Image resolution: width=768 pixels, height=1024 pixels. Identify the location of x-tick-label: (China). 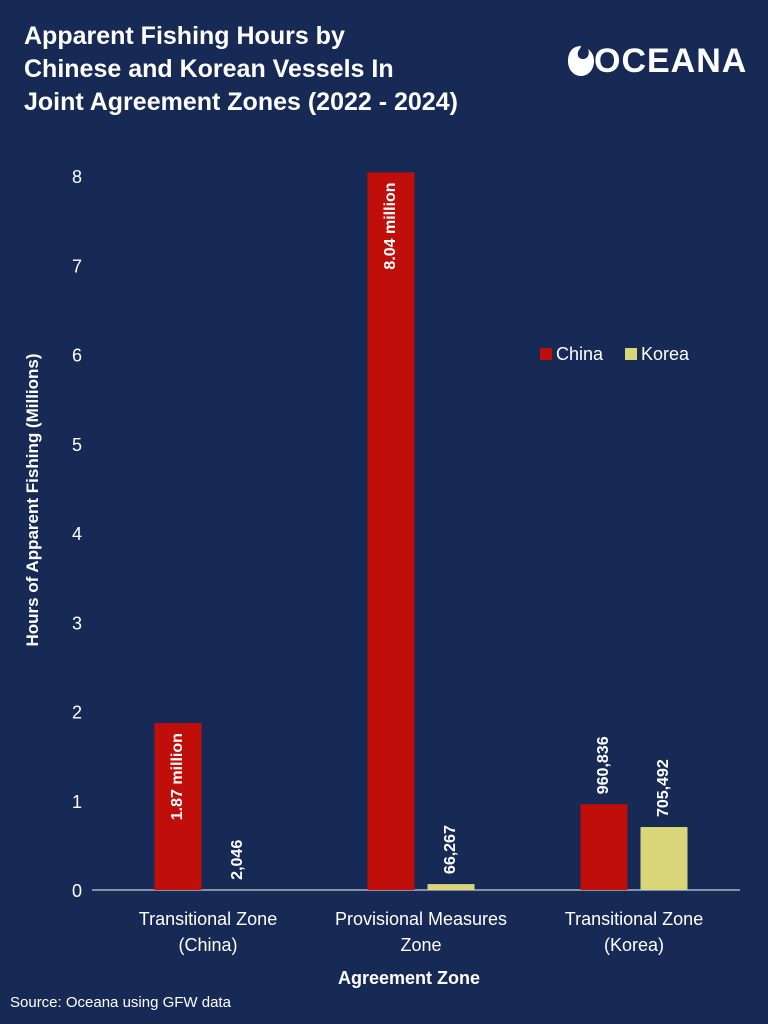
(207, 945).